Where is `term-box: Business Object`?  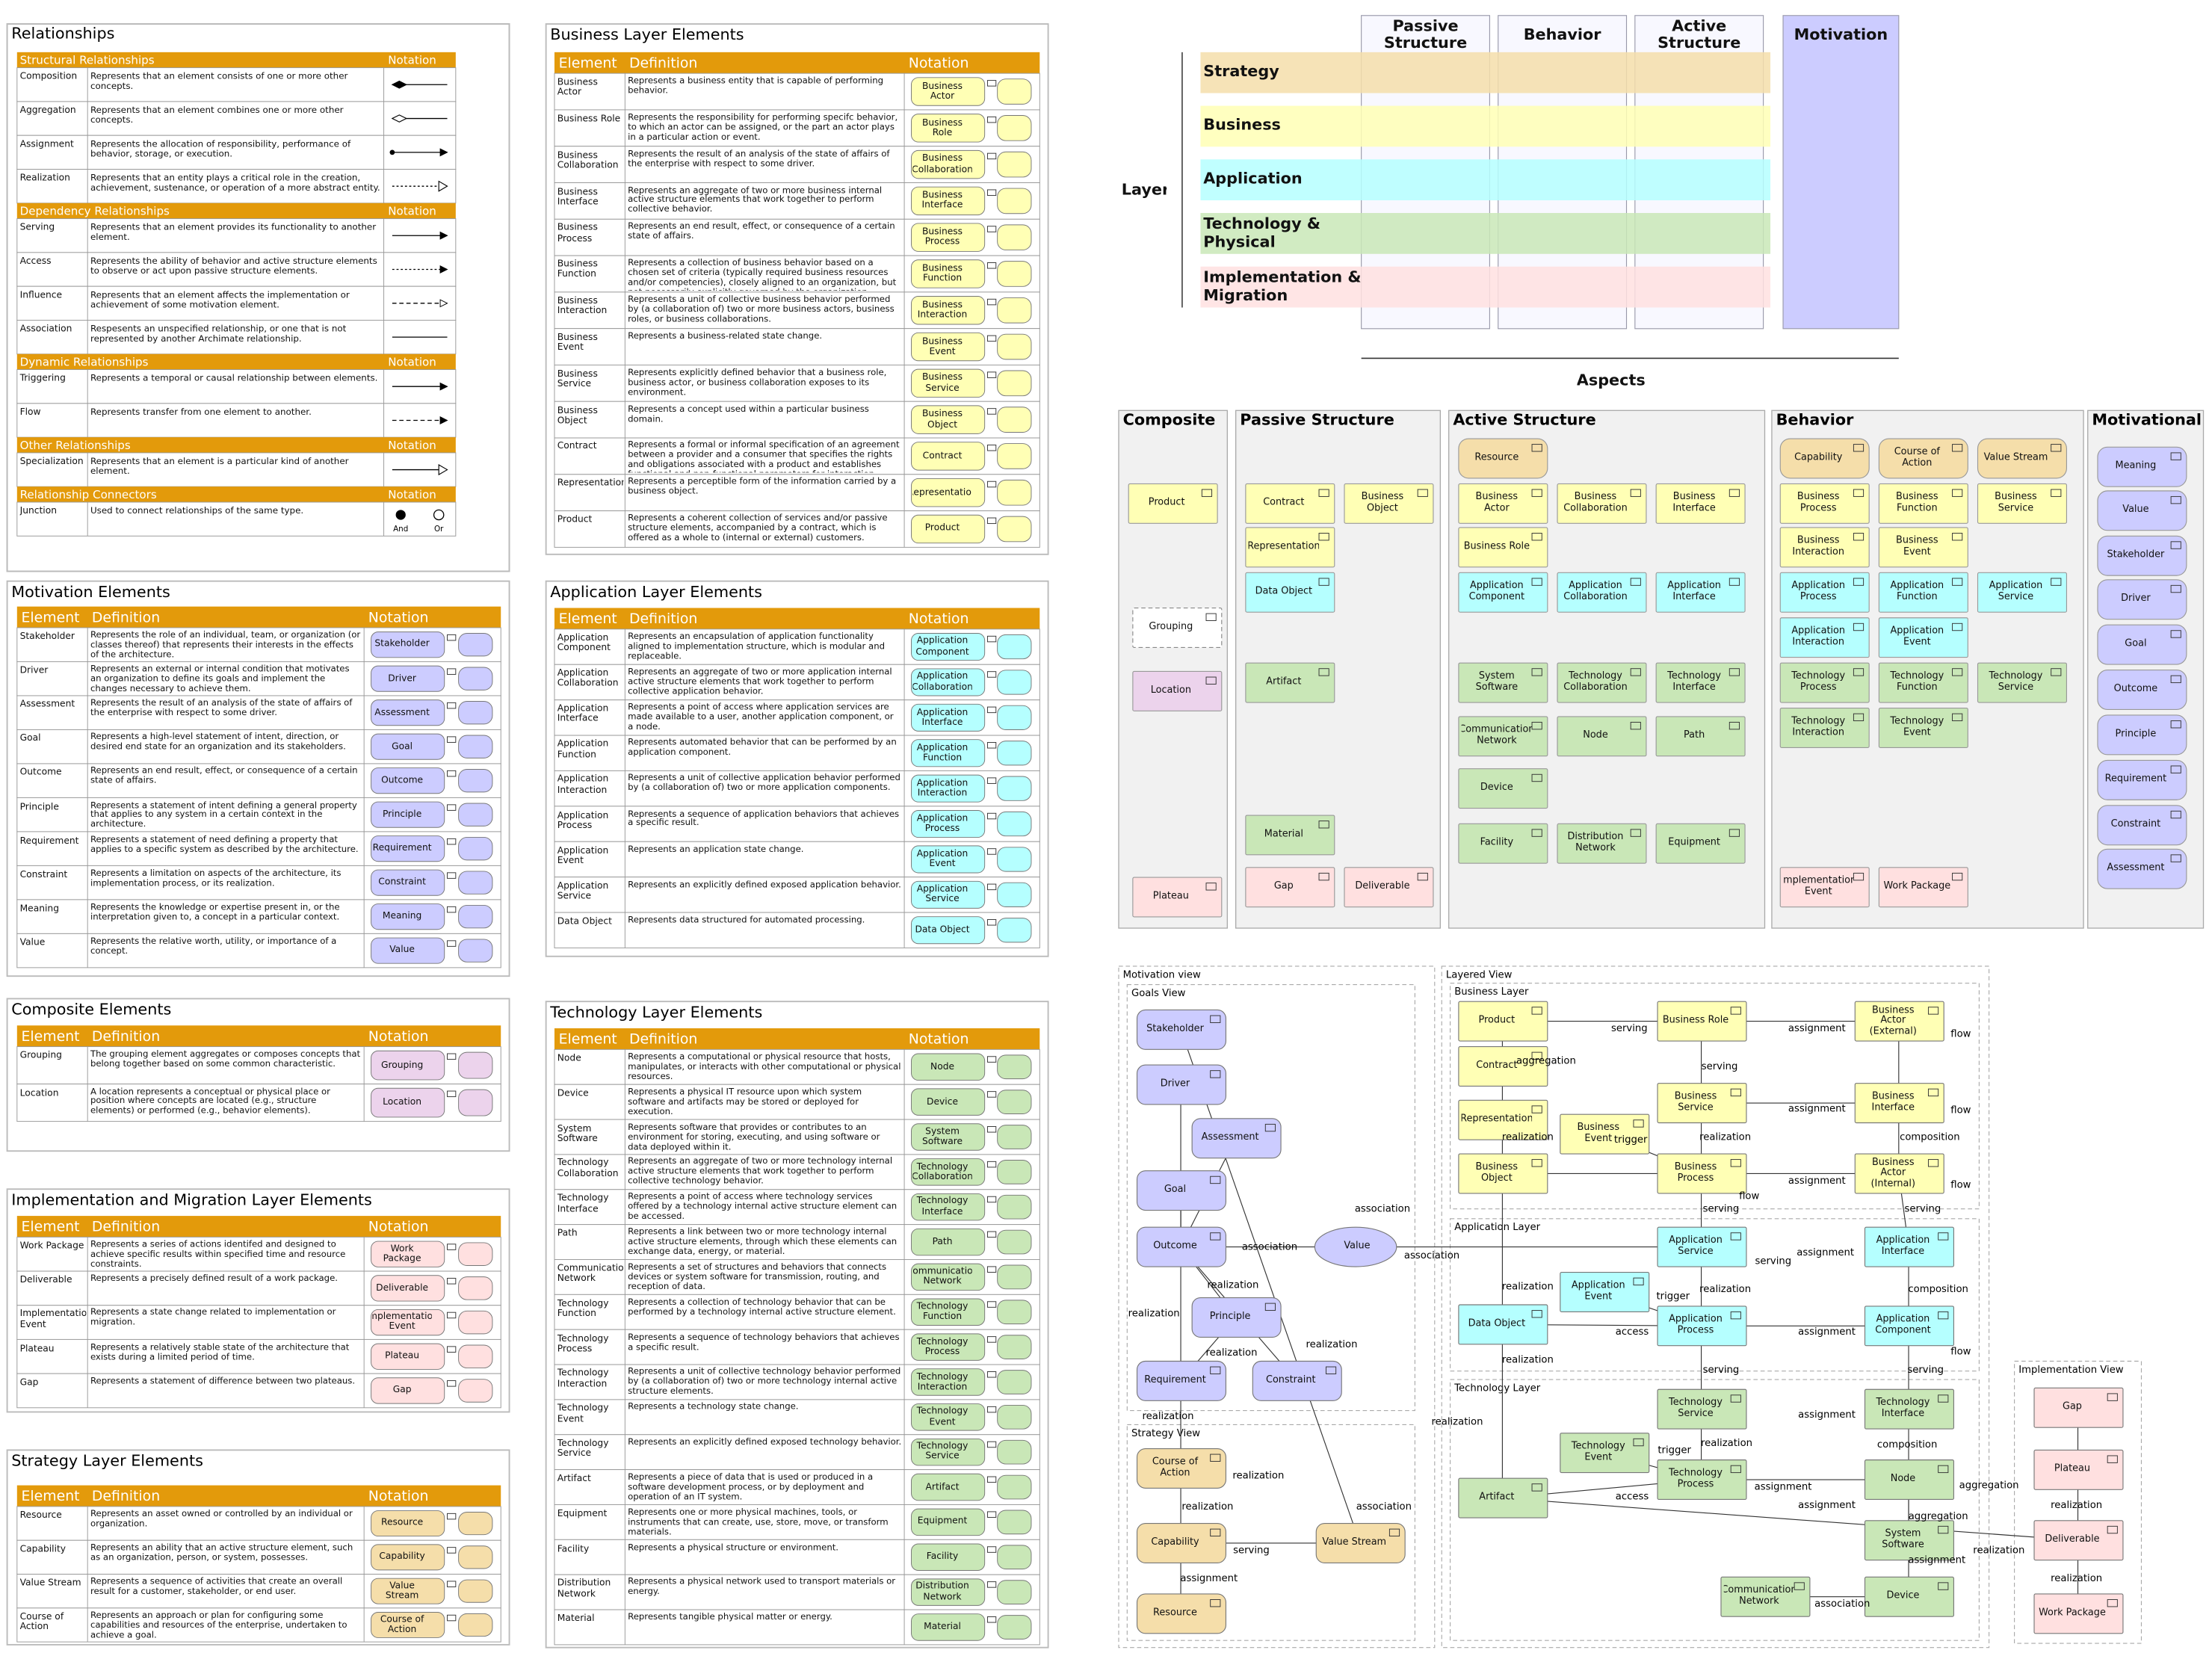 term-box: Business Object is located at coordinates (577, 415).